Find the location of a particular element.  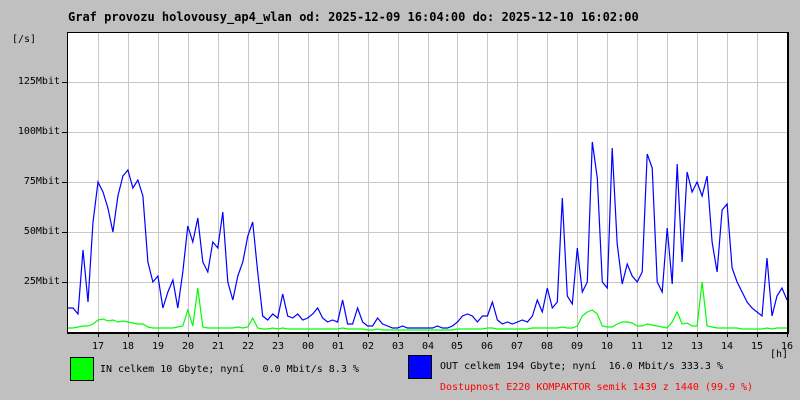

x-tick-label: 15 is located at coordinates (757, 346).